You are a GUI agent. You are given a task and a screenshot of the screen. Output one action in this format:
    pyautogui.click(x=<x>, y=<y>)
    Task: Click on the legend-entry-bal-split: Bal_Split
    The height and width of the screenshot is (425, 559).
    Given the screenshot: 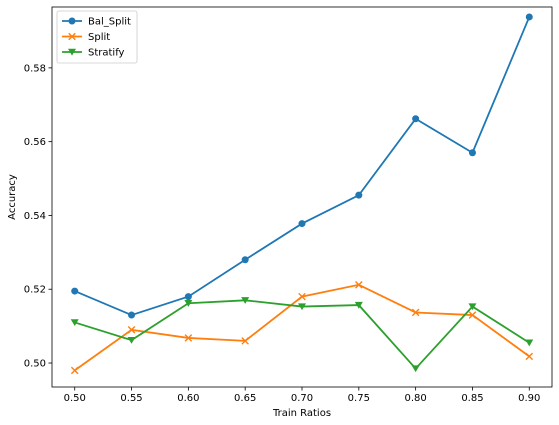 What is the action you would take?
    pyautogui.click(x=96, y=22)
    